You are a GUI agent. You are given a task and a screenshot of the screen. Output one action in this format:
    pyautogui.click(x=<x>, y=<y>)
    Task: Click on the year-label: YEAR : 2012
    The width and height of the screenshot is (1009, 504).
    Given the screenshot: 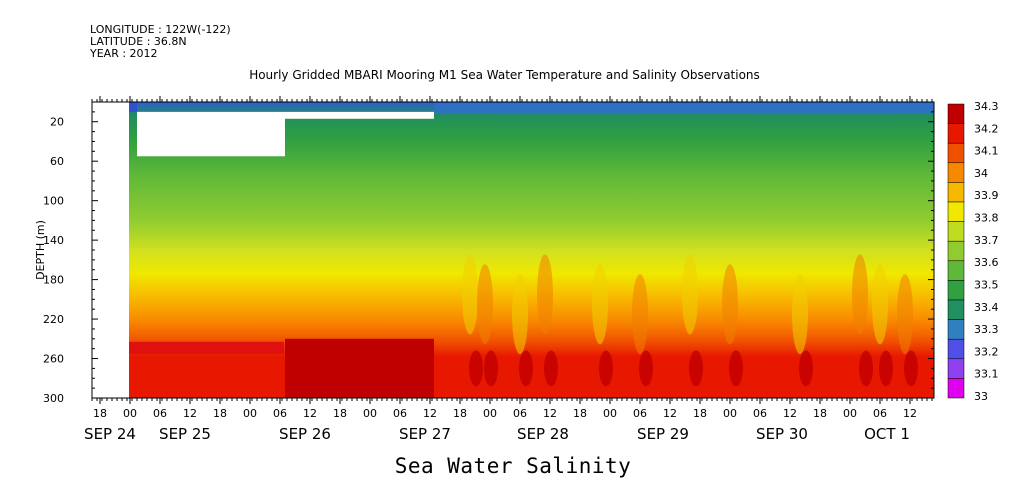 What is the action you would take?
    pyautogui.click(x=124, y=53)
    